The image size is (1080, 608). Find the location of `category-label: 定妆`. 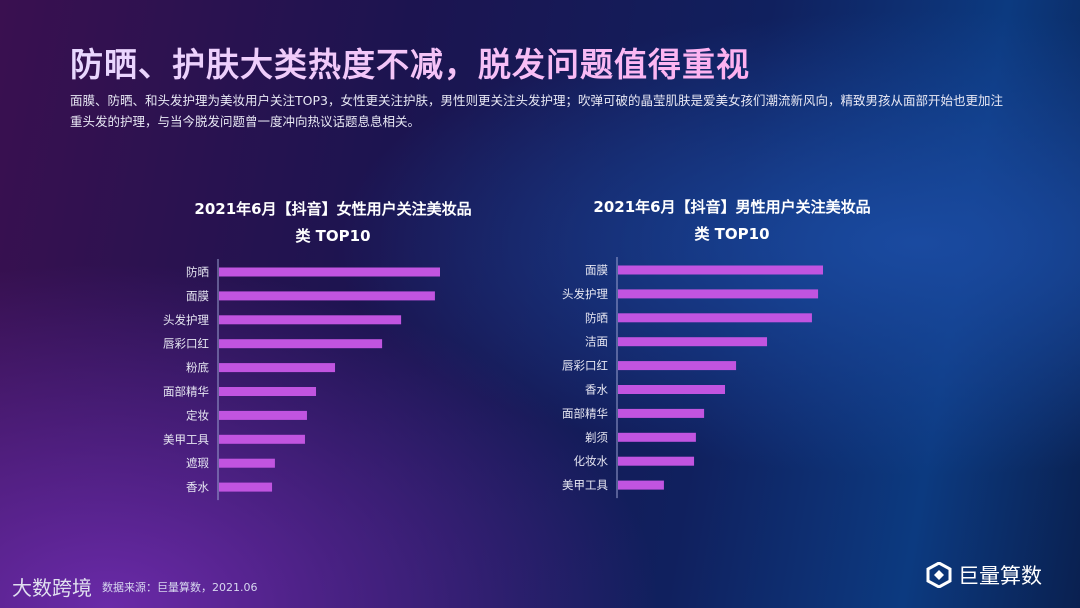

category-label: 定妆 is located at coordinates (197, 415).